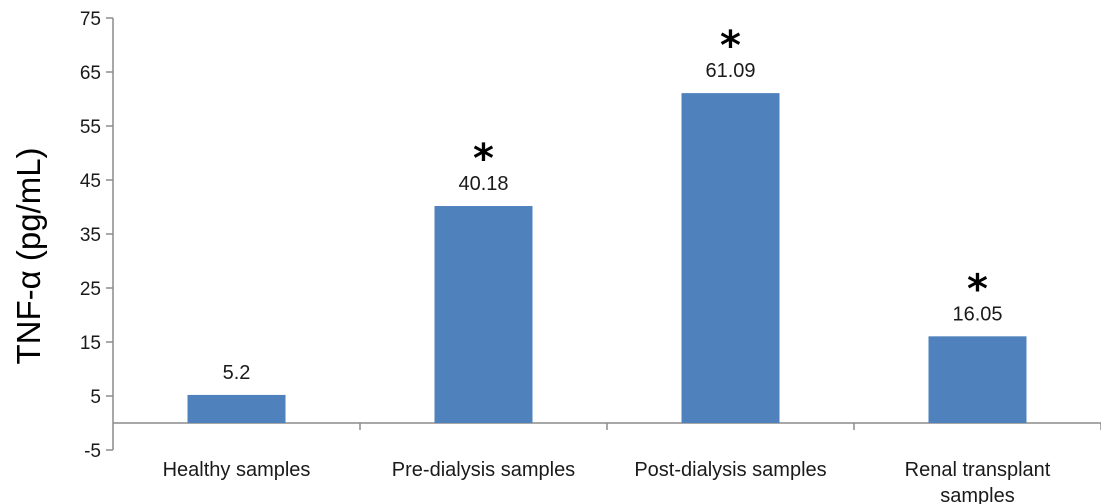 The height and width of the screenshot is (504, 1101). Describe the element at coordinates (90, 127) in the screenshot. I see `y-tick-label: 55` at that location.